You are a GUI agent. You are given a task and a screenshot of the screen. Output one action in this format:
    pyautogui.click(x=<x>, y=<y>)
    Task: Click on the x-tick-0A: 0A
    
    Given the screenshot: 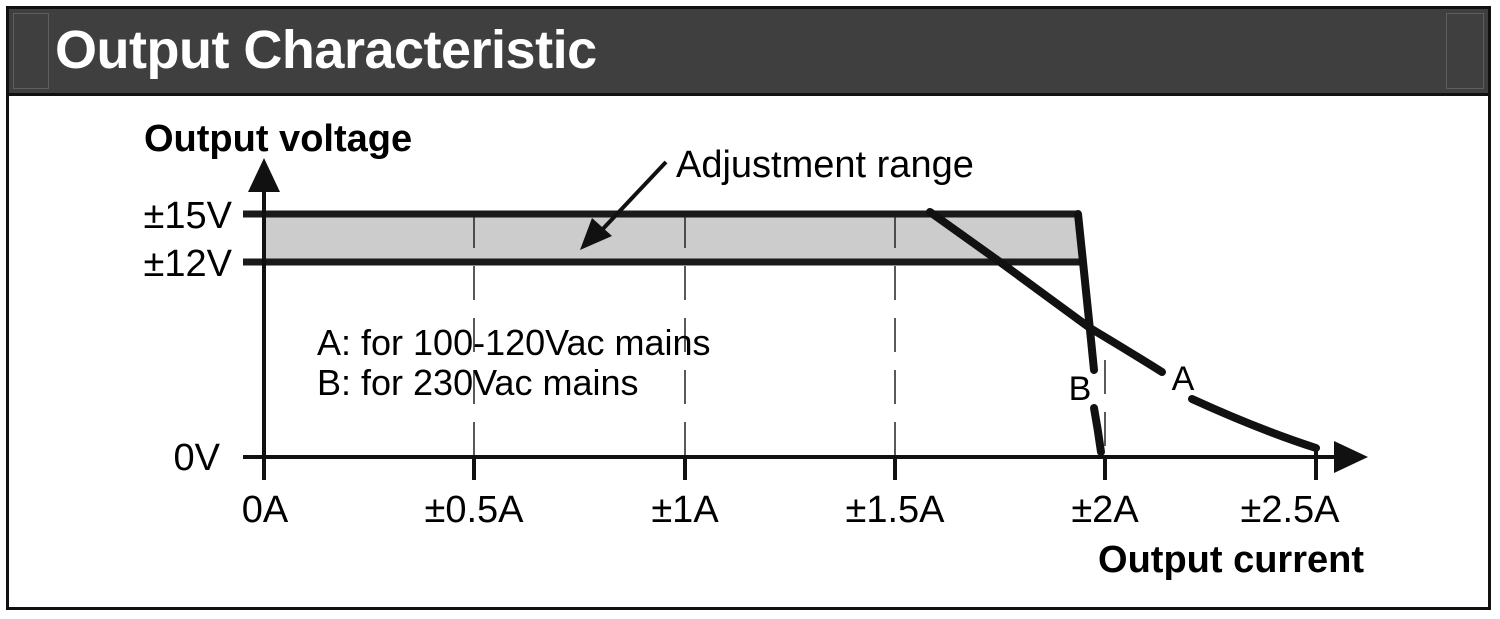 What is the action you would take?
    pyautogui.click(x=265, y=510)
    